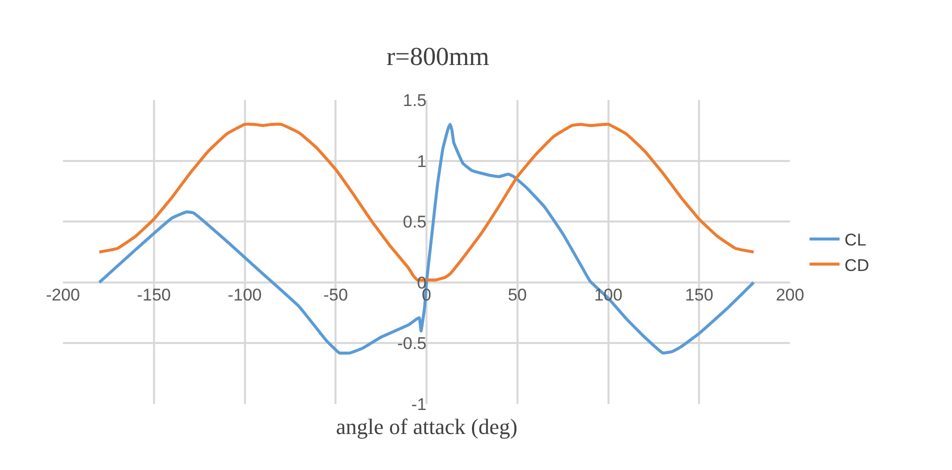 The height and width of the screenshot is (470, 952). What do you see at coordinates (699, 294) in the screenshot?
I see `x-tick-label: 150` at bounding box center [699, 294].